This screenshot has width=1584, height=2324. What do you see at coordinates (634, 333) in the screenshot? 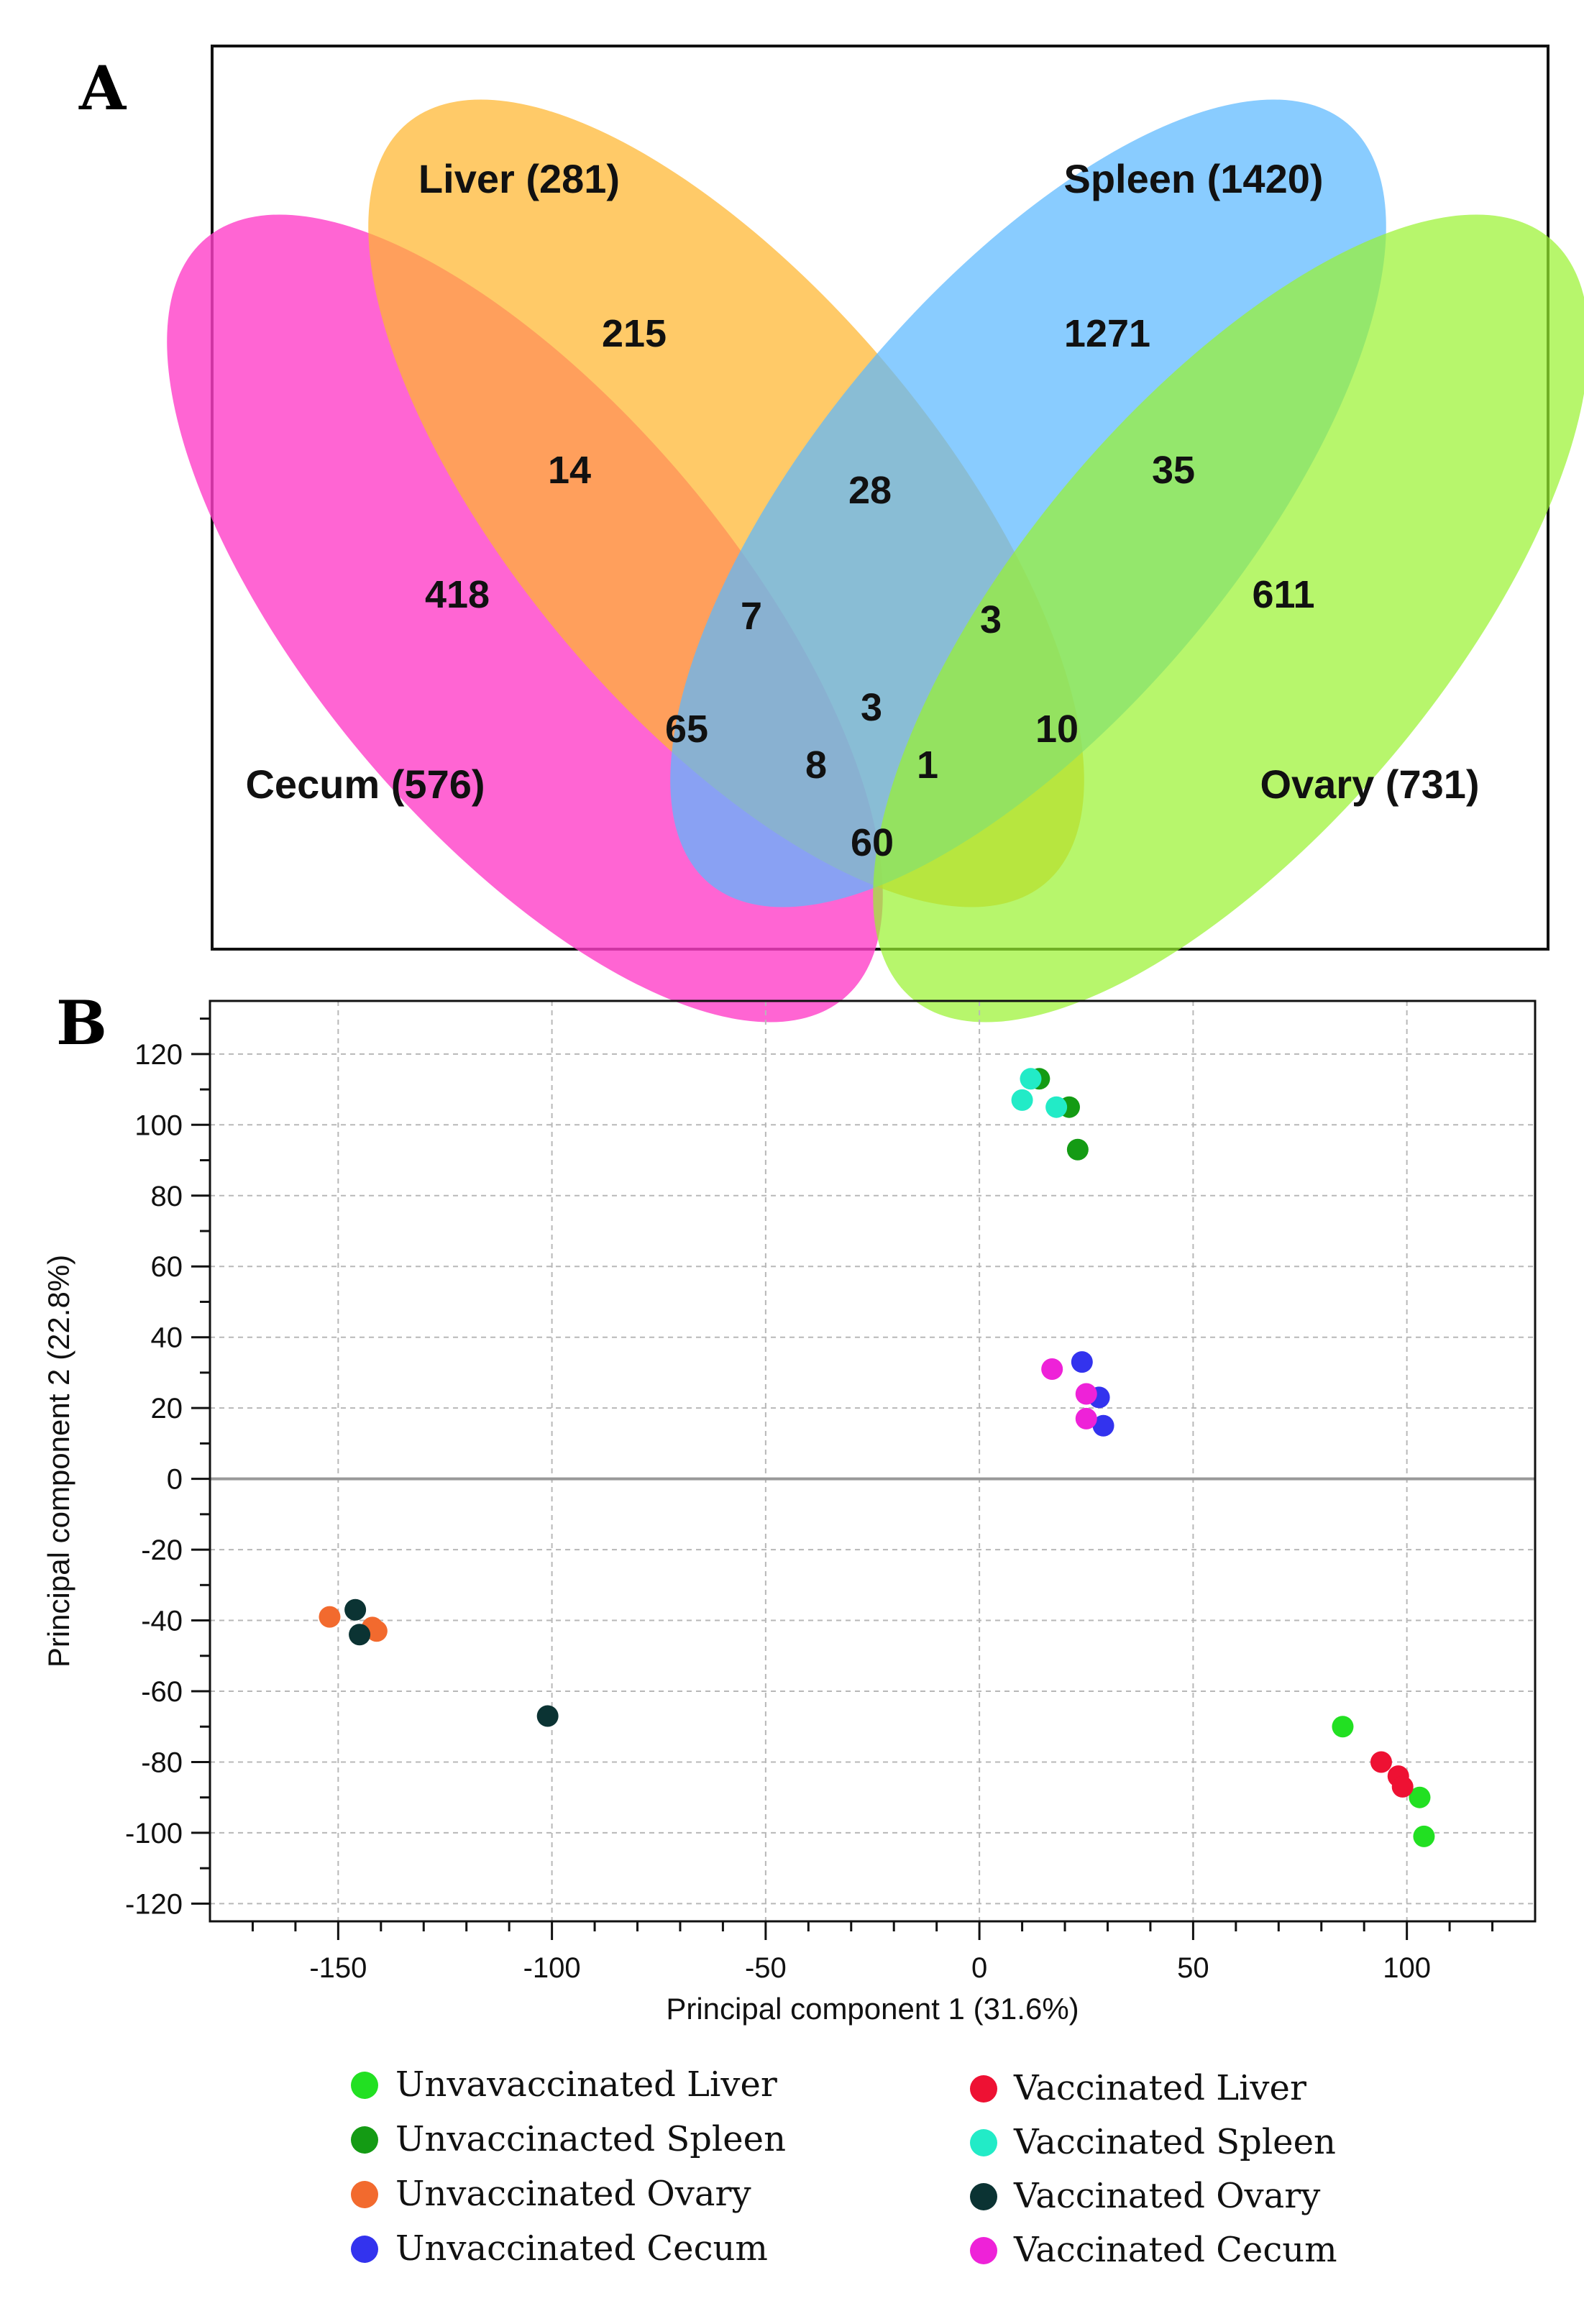
I see `venn-count-liver-only: 215` at bounding box center [634, 333].